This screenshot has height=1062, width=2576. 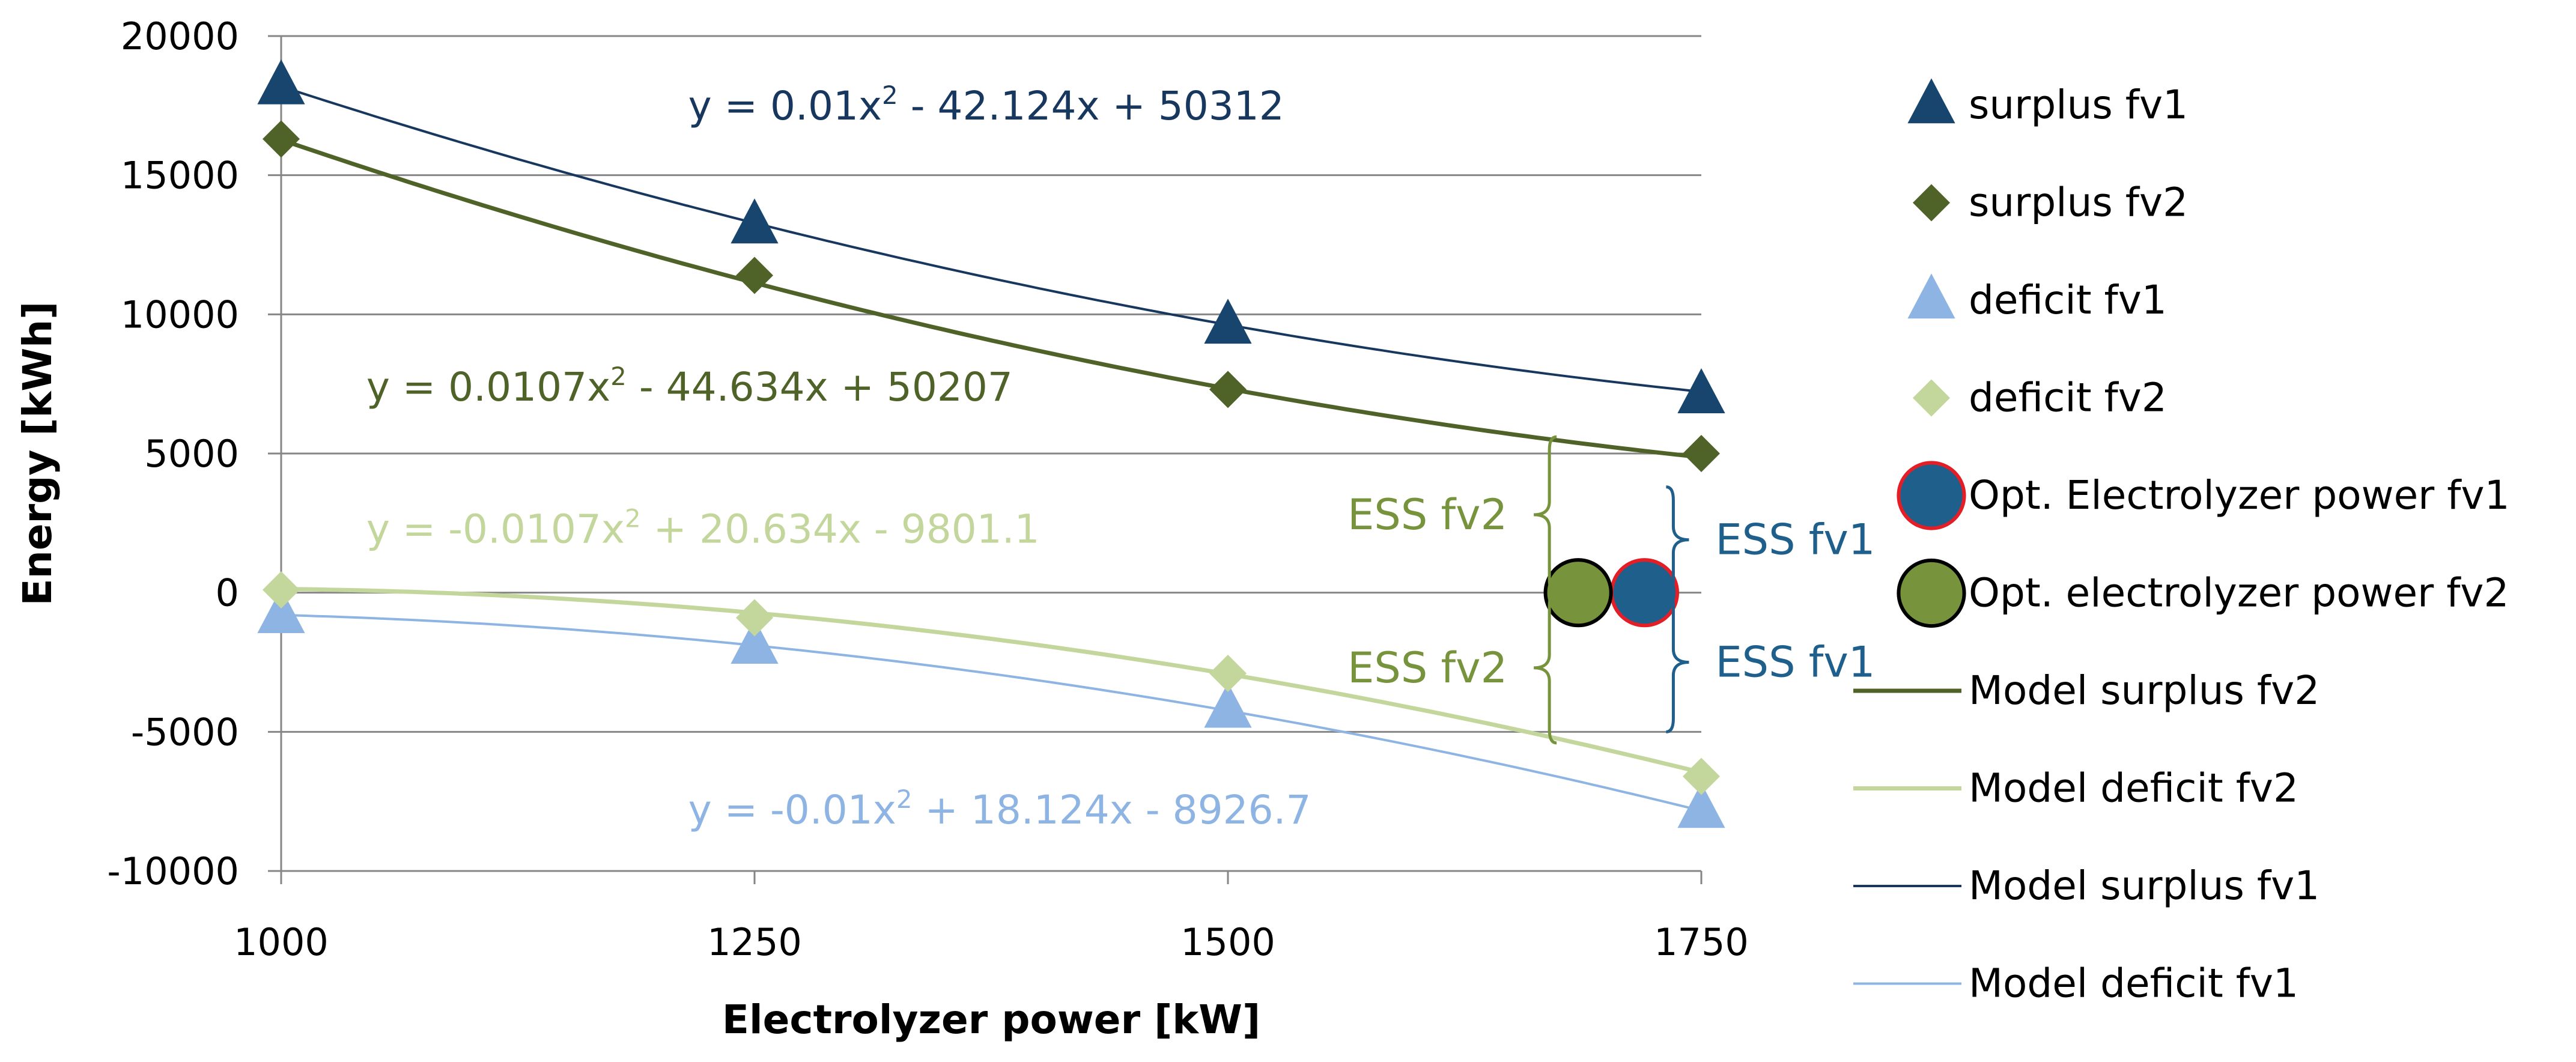 I want to click on legend-item-model-surplus-fv2: Model surplus fv2, so click(x=2086, y=690).